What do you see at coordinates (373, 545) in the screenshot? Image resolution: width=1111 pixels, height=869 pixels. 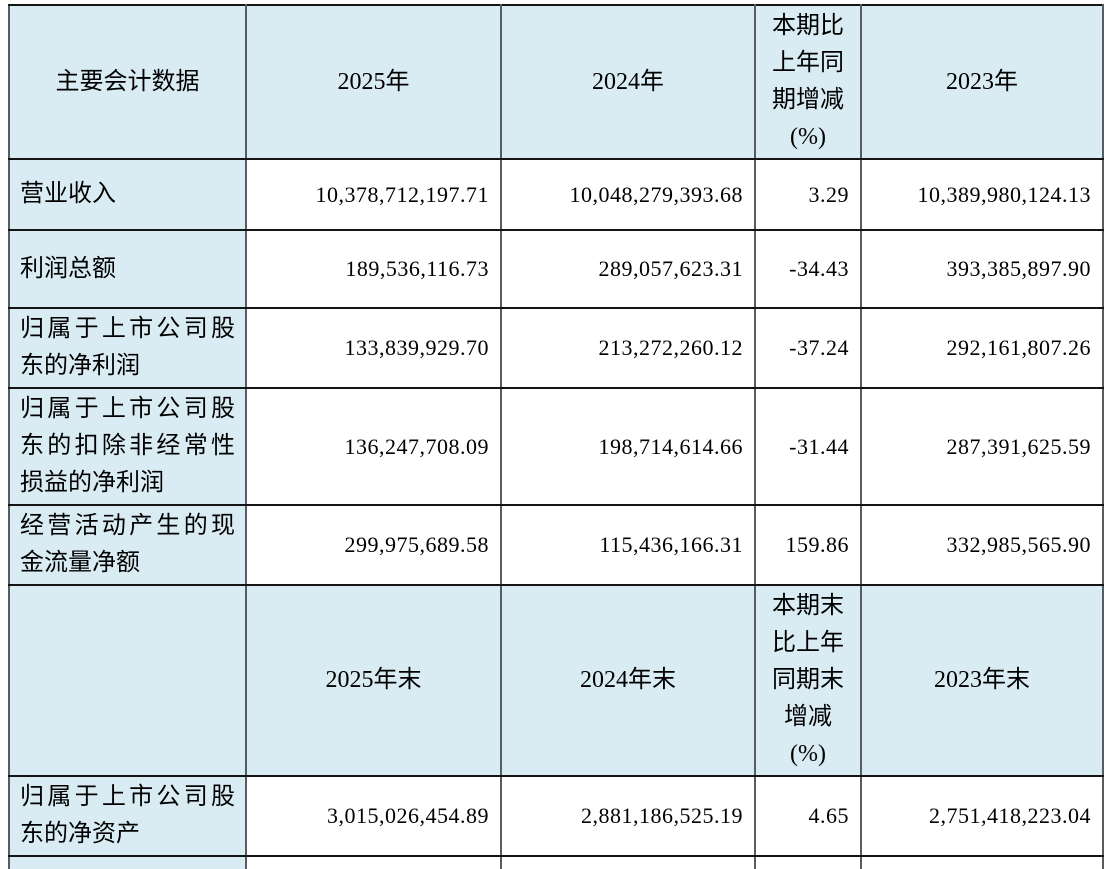 I see `cell-2025: 299,975,689.58` at bounding box center [373, 545].